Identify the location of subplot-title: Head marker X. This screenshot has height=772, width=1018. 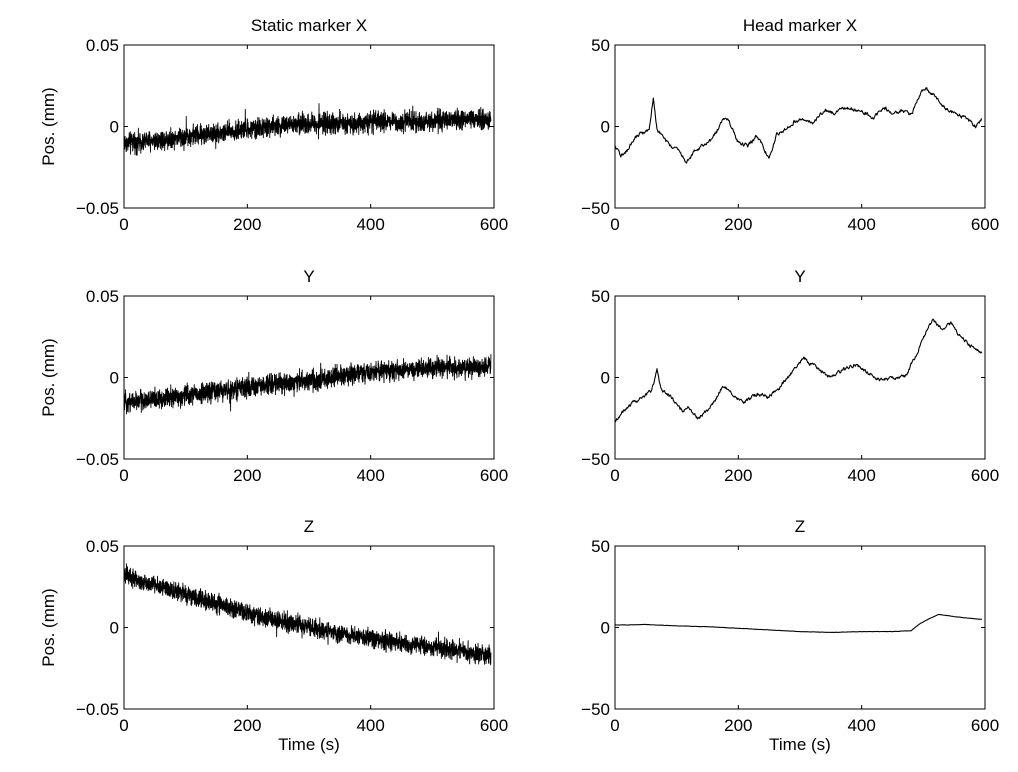
(800, 25).